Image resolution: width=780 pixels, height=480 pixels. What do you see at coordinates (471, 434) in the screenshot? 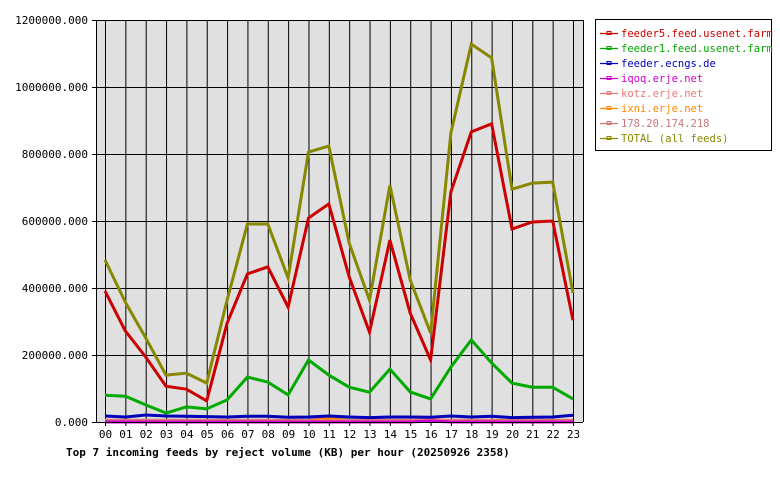
I see `x-tick-label: 18` at bounding box center [471, 434].